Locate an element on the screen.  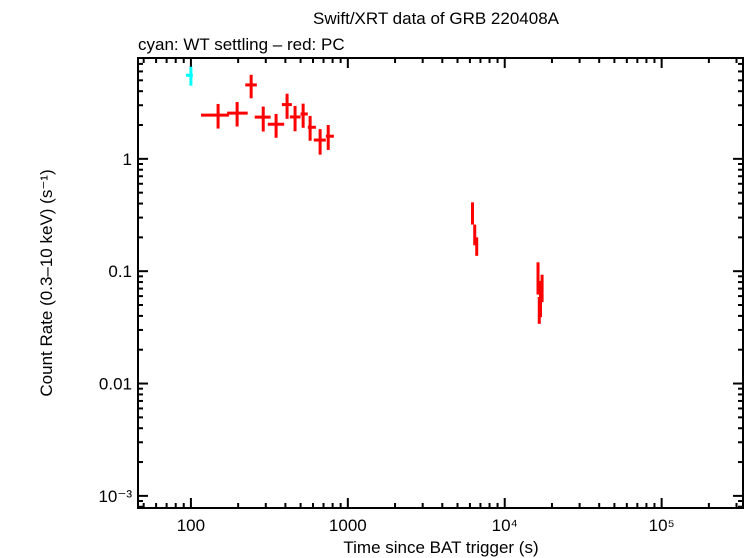
x-tick-label: 10⁴ is located at coordinates (505, 525).